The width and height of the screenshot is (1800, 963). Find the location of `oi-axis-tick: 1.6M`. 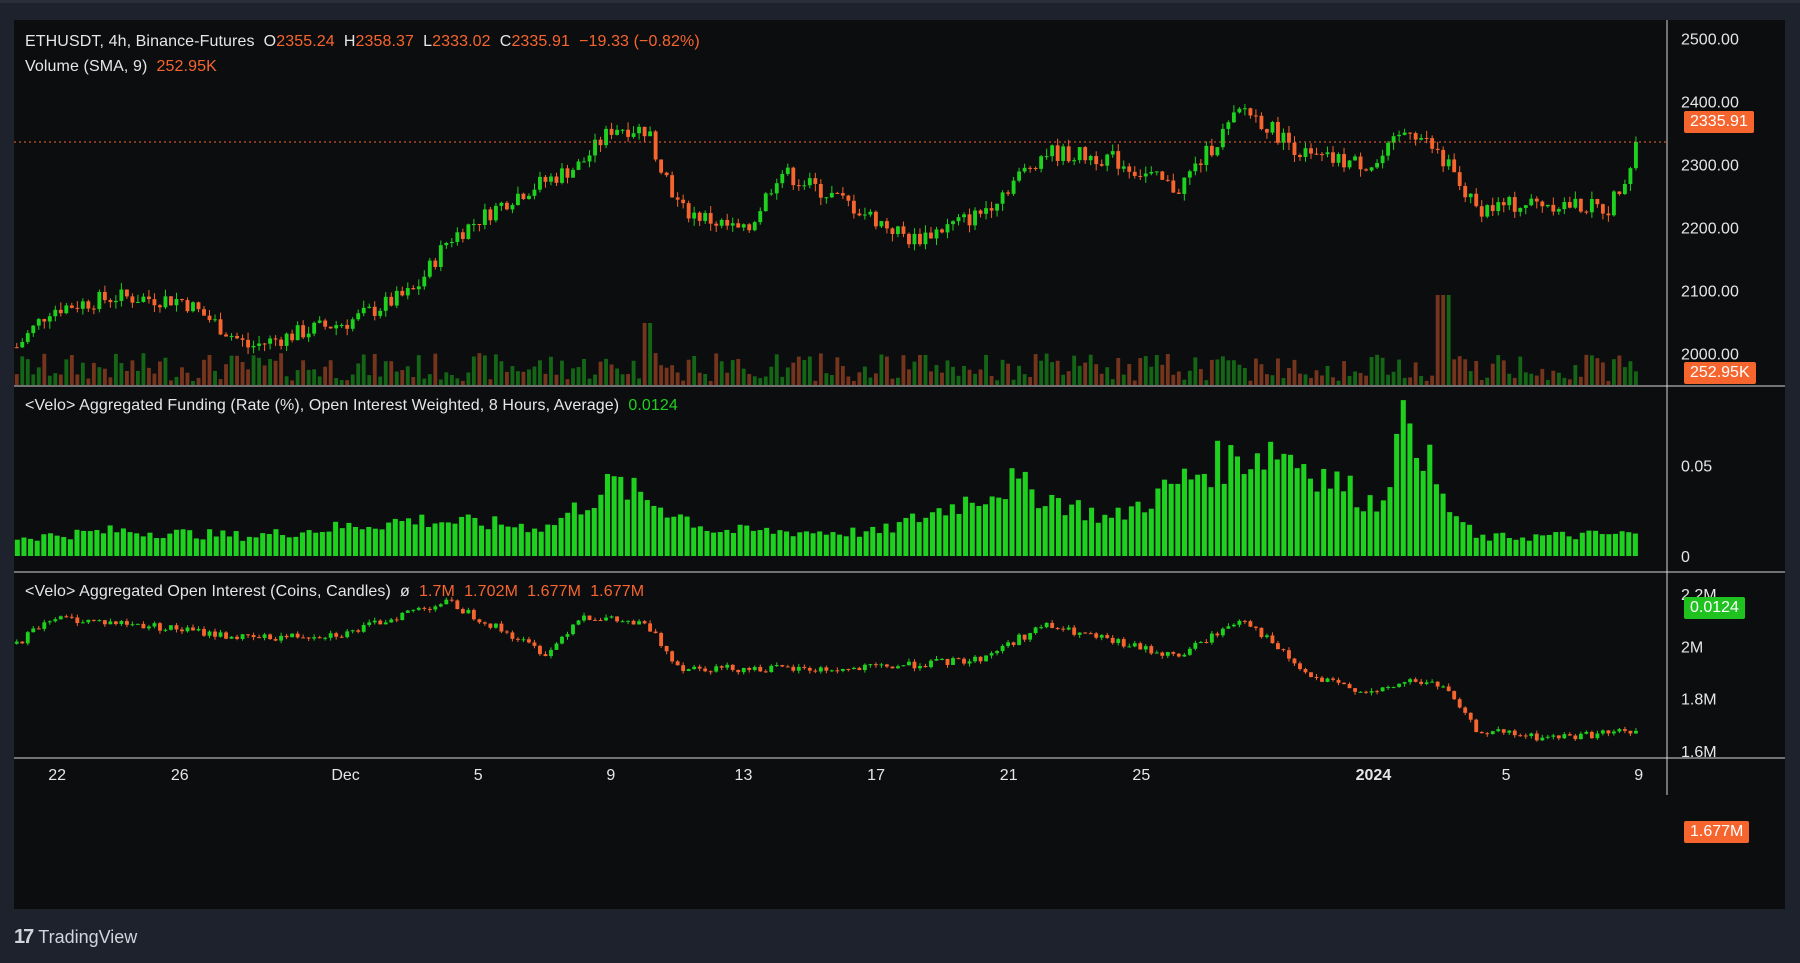

oi-axis-tick: 1.6M is located at coordinates (1699, 752).